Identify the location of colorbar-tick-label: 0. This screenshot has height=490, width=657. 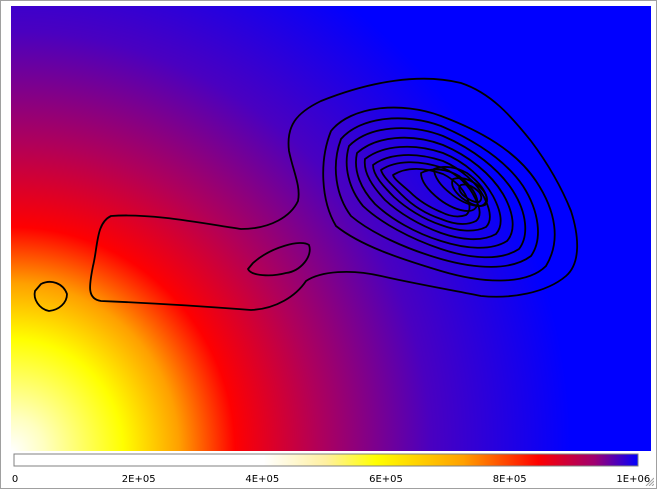
(15, 479).